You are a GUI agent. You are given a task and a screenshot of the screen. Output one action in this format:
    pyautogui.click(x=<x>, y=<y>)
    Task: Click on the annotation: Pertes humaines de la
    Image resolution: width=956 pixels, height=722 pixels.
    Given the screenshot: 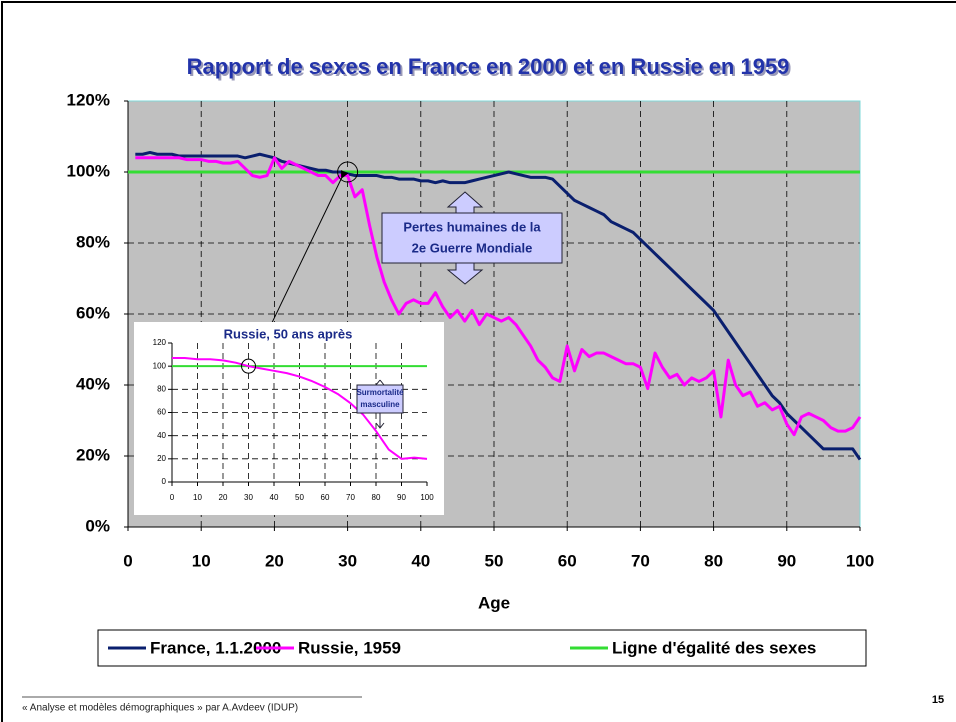 What is the action you would take?
    pyautogui.click(x=472, y=226)
    